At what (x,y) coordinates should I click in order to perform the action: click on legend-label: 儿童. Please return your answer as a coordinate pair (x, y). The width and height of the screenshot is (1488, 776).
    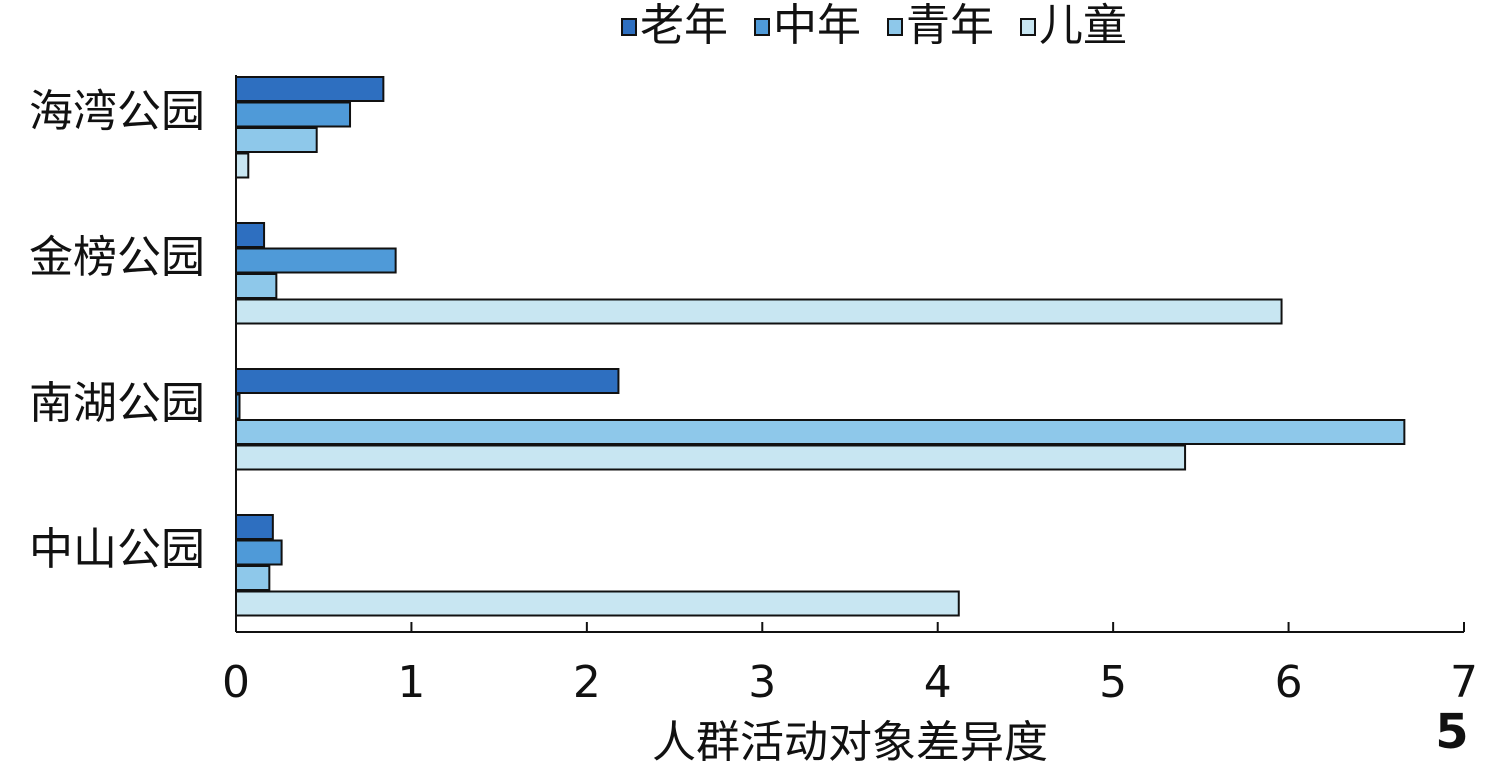
    Looking at the image, I should click on (1083, 25).